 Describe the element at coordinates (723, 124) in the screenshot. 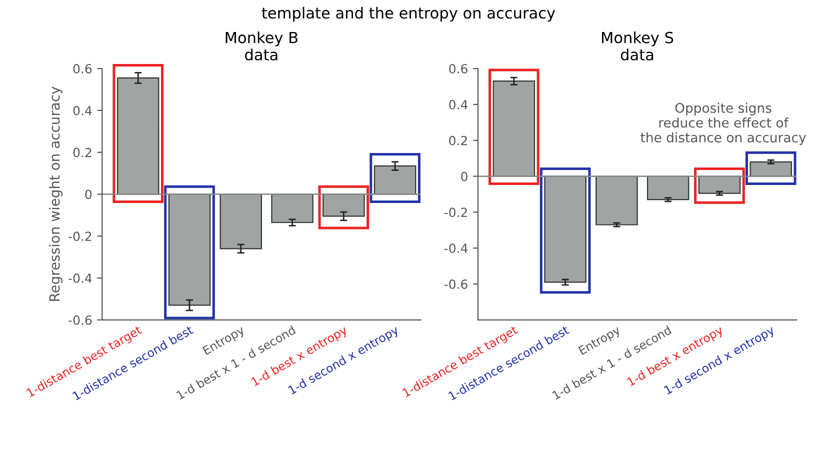

I see `annotation: Opposite signs reduce the effect of the distance on accuracy` at that location.